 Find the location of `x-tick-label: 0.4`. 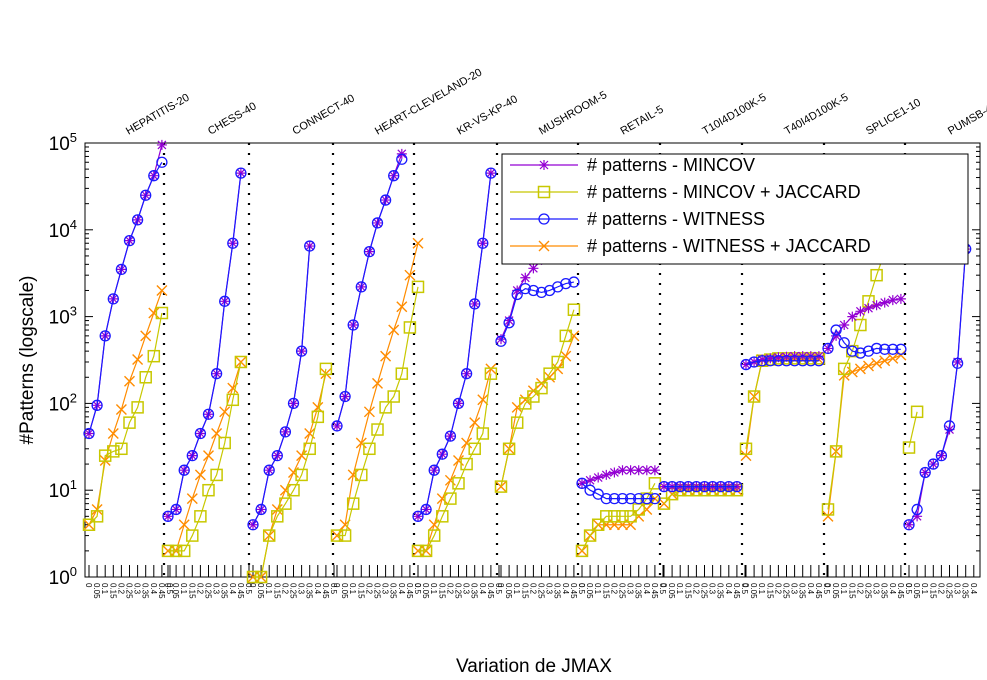

x-tick-label: 0.4 is located at coordinates (728, 589).